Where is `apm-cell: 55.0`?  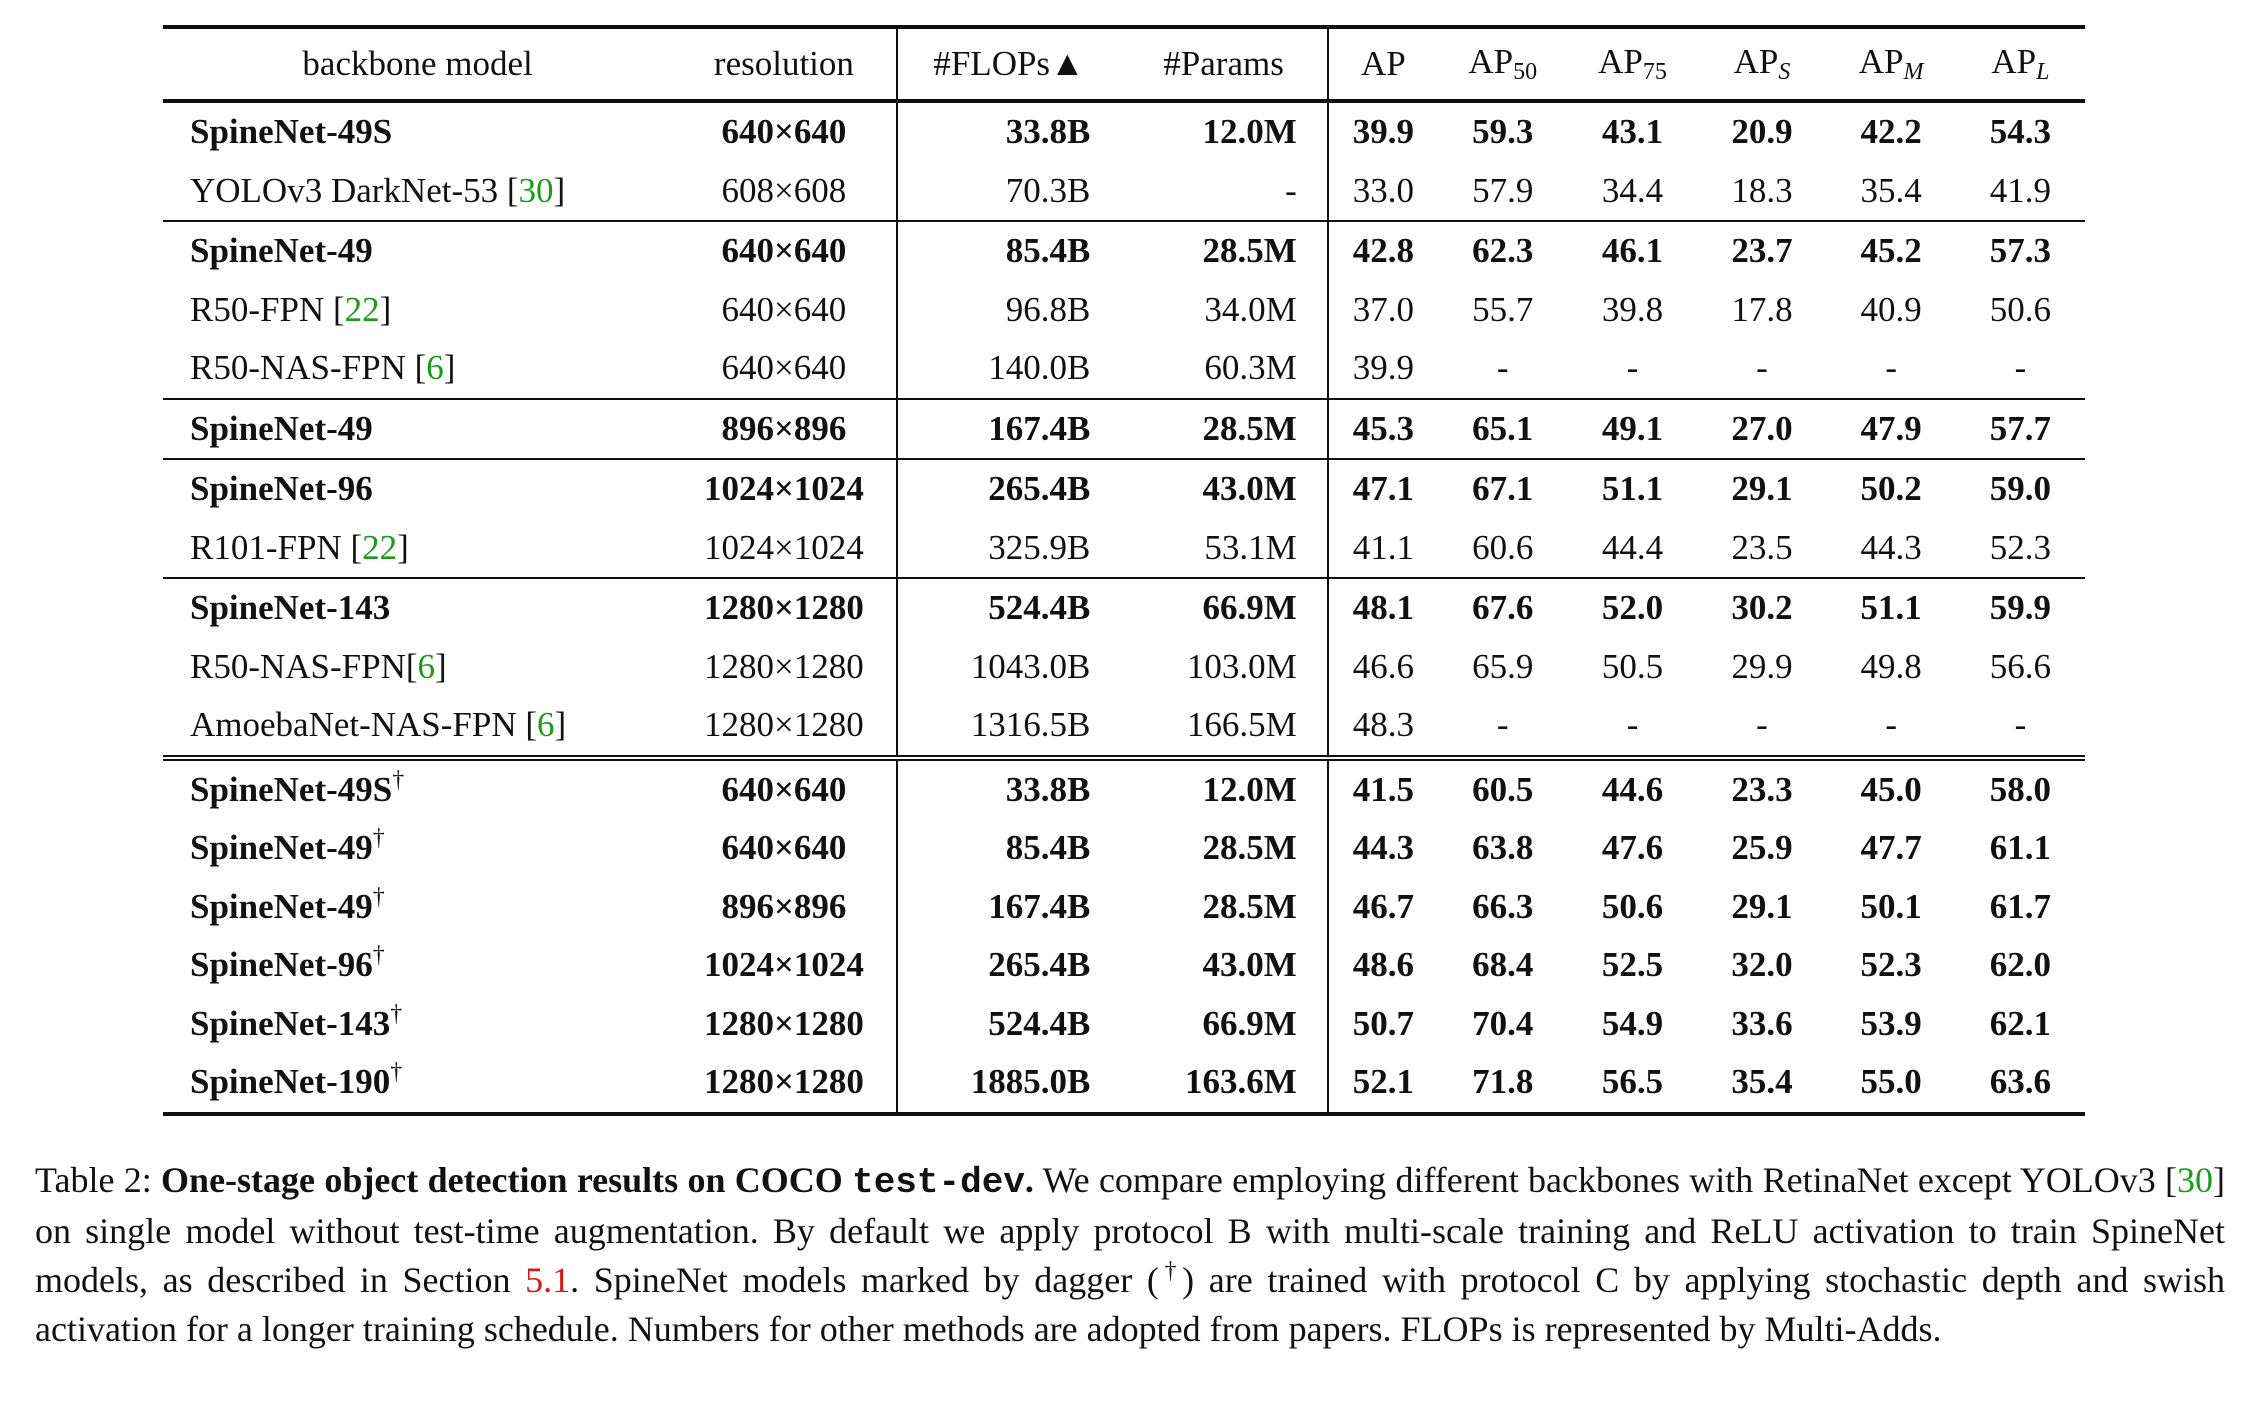
apm-cell: 55.0 is located at coordinates (1891, 1082).